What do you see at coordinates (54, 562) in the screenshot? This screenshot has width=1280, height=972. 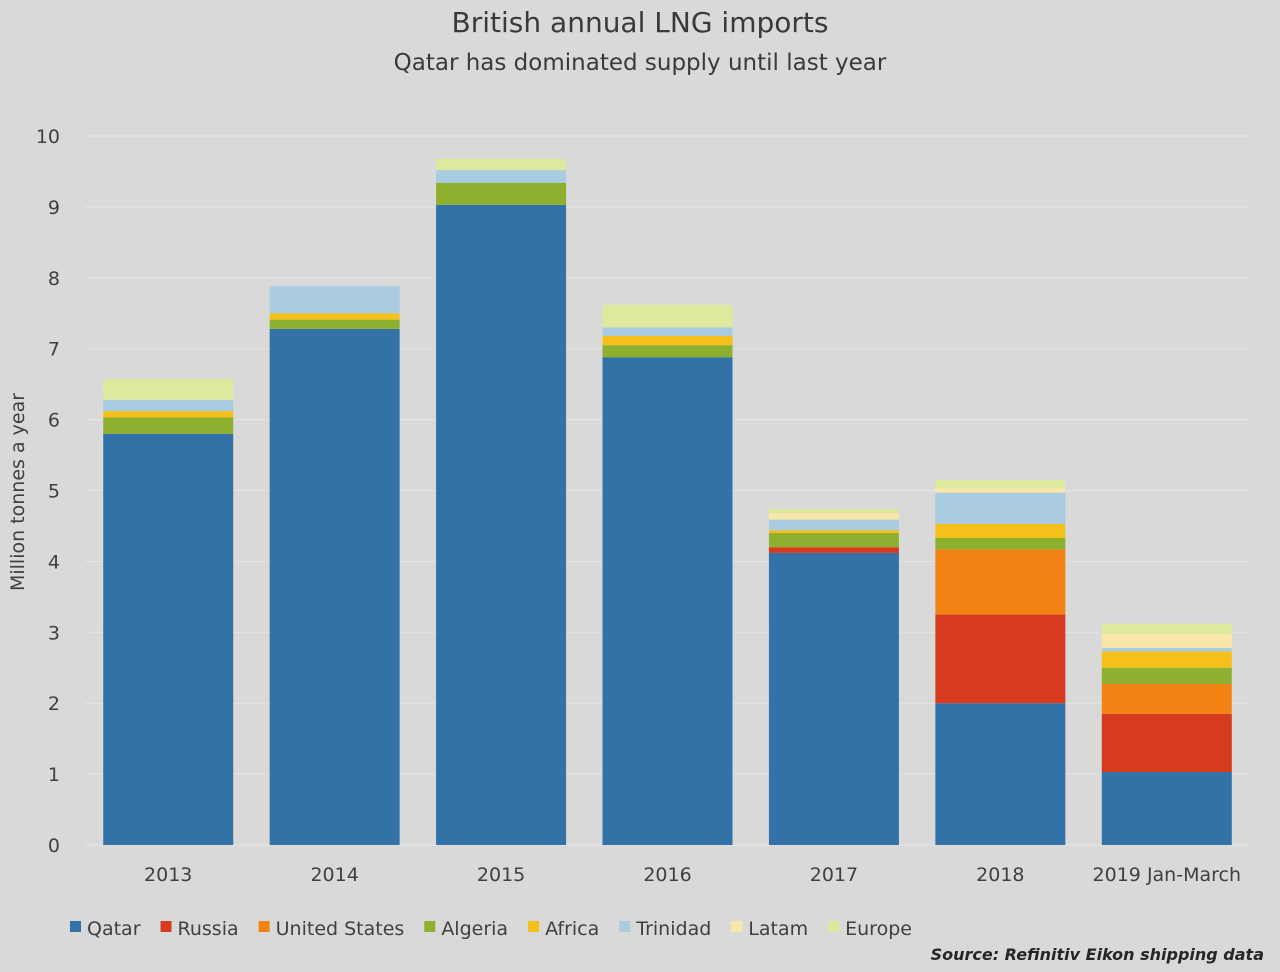 I see `y-tick-label: 4` at bounding box center [54, 562].